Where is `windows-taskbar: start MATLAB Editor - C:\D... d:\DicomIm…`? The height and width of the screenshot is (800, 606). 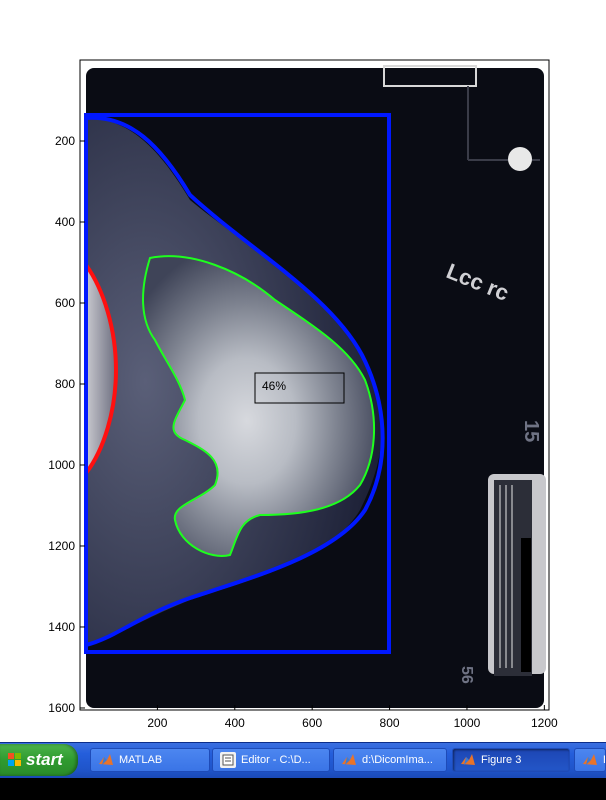
windows-taskbar: start MATLAB Editor - C:\D... d:\DicomIm… is located at coordinates (303, 760).